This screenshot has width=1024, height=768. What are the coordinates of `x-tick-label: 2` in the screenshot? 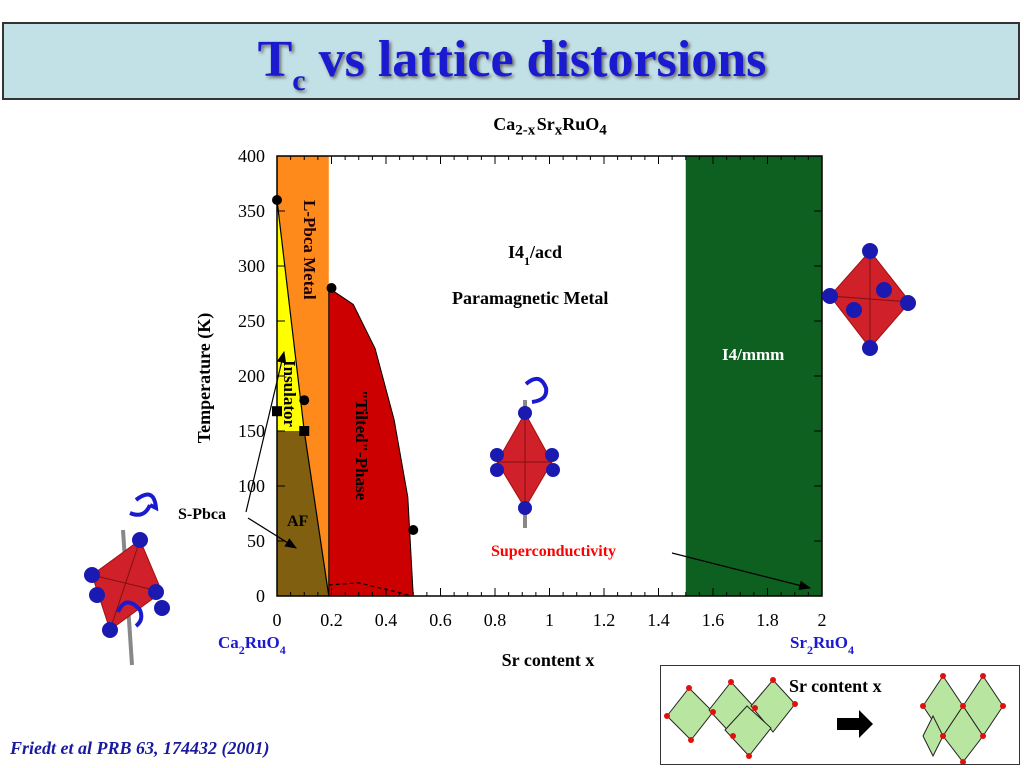 It's located at (822, 620).